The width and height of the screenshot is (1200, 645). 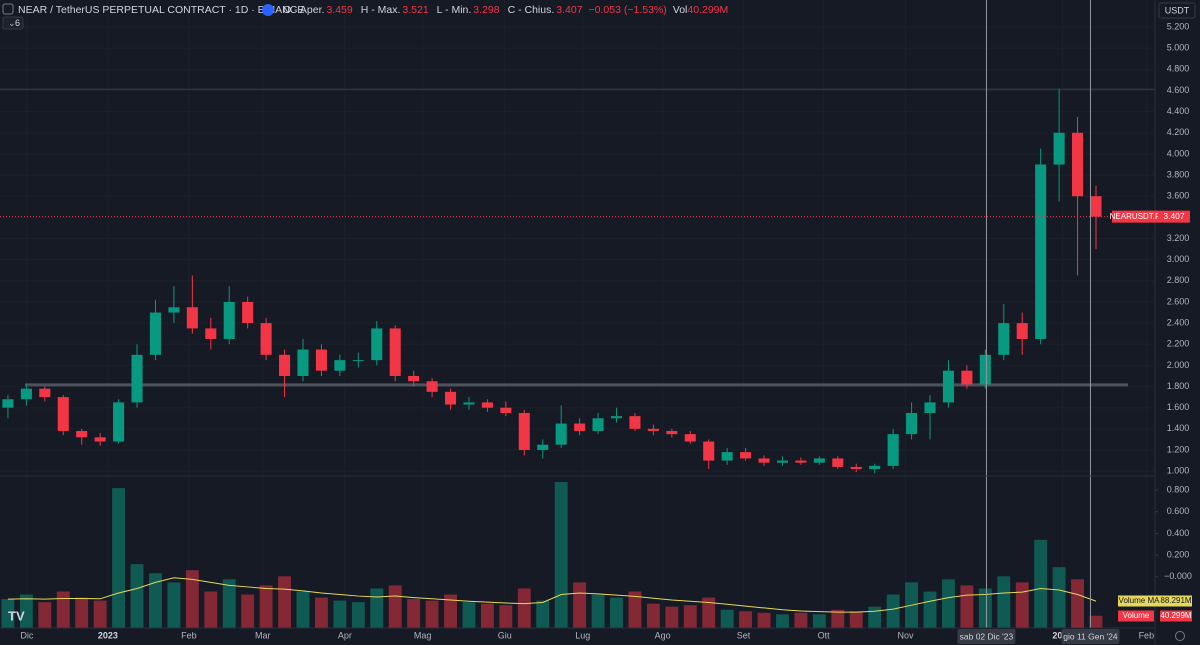 I want to click on x-tick-label: Lug, so click(x=582, y=635).